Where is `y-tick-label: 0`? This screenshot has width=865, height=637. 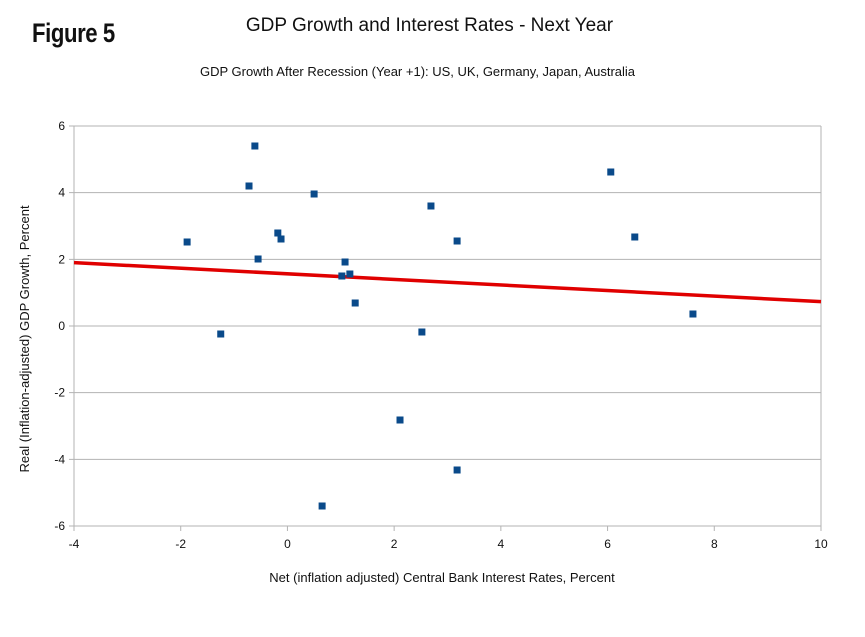 y-tick-label: 0 is located at coordinates (61, 326).